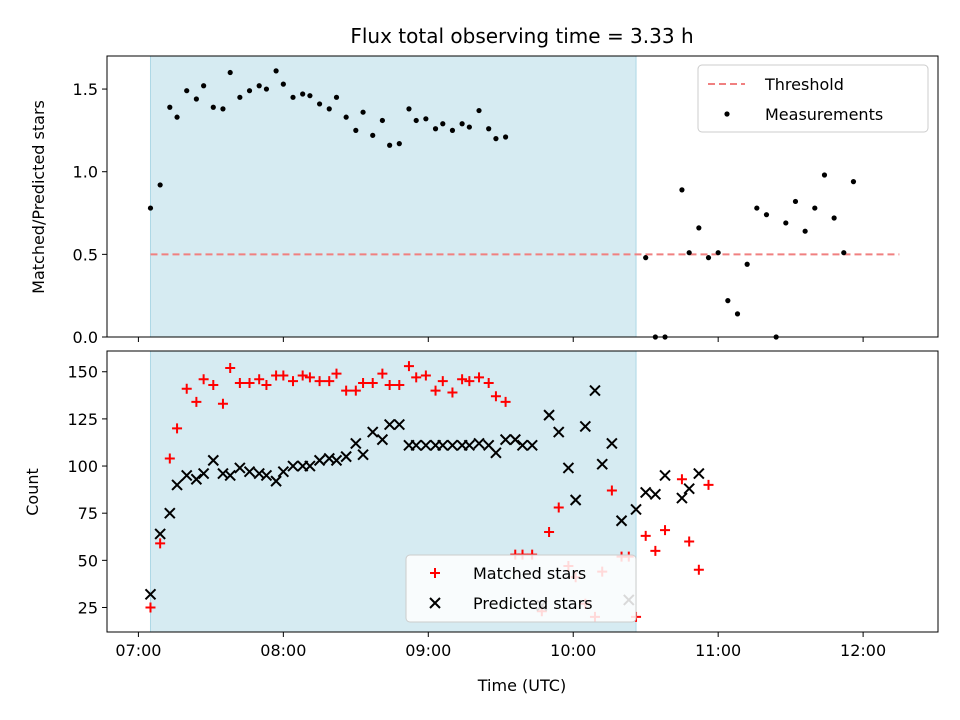 Image resolution: width=960 pixels, height=720 pixels. What do you see at coordinates (283, 650) in the screenshot?
I see `bottom-x-tick-label: 08:00` at bounding box center [283, 650].